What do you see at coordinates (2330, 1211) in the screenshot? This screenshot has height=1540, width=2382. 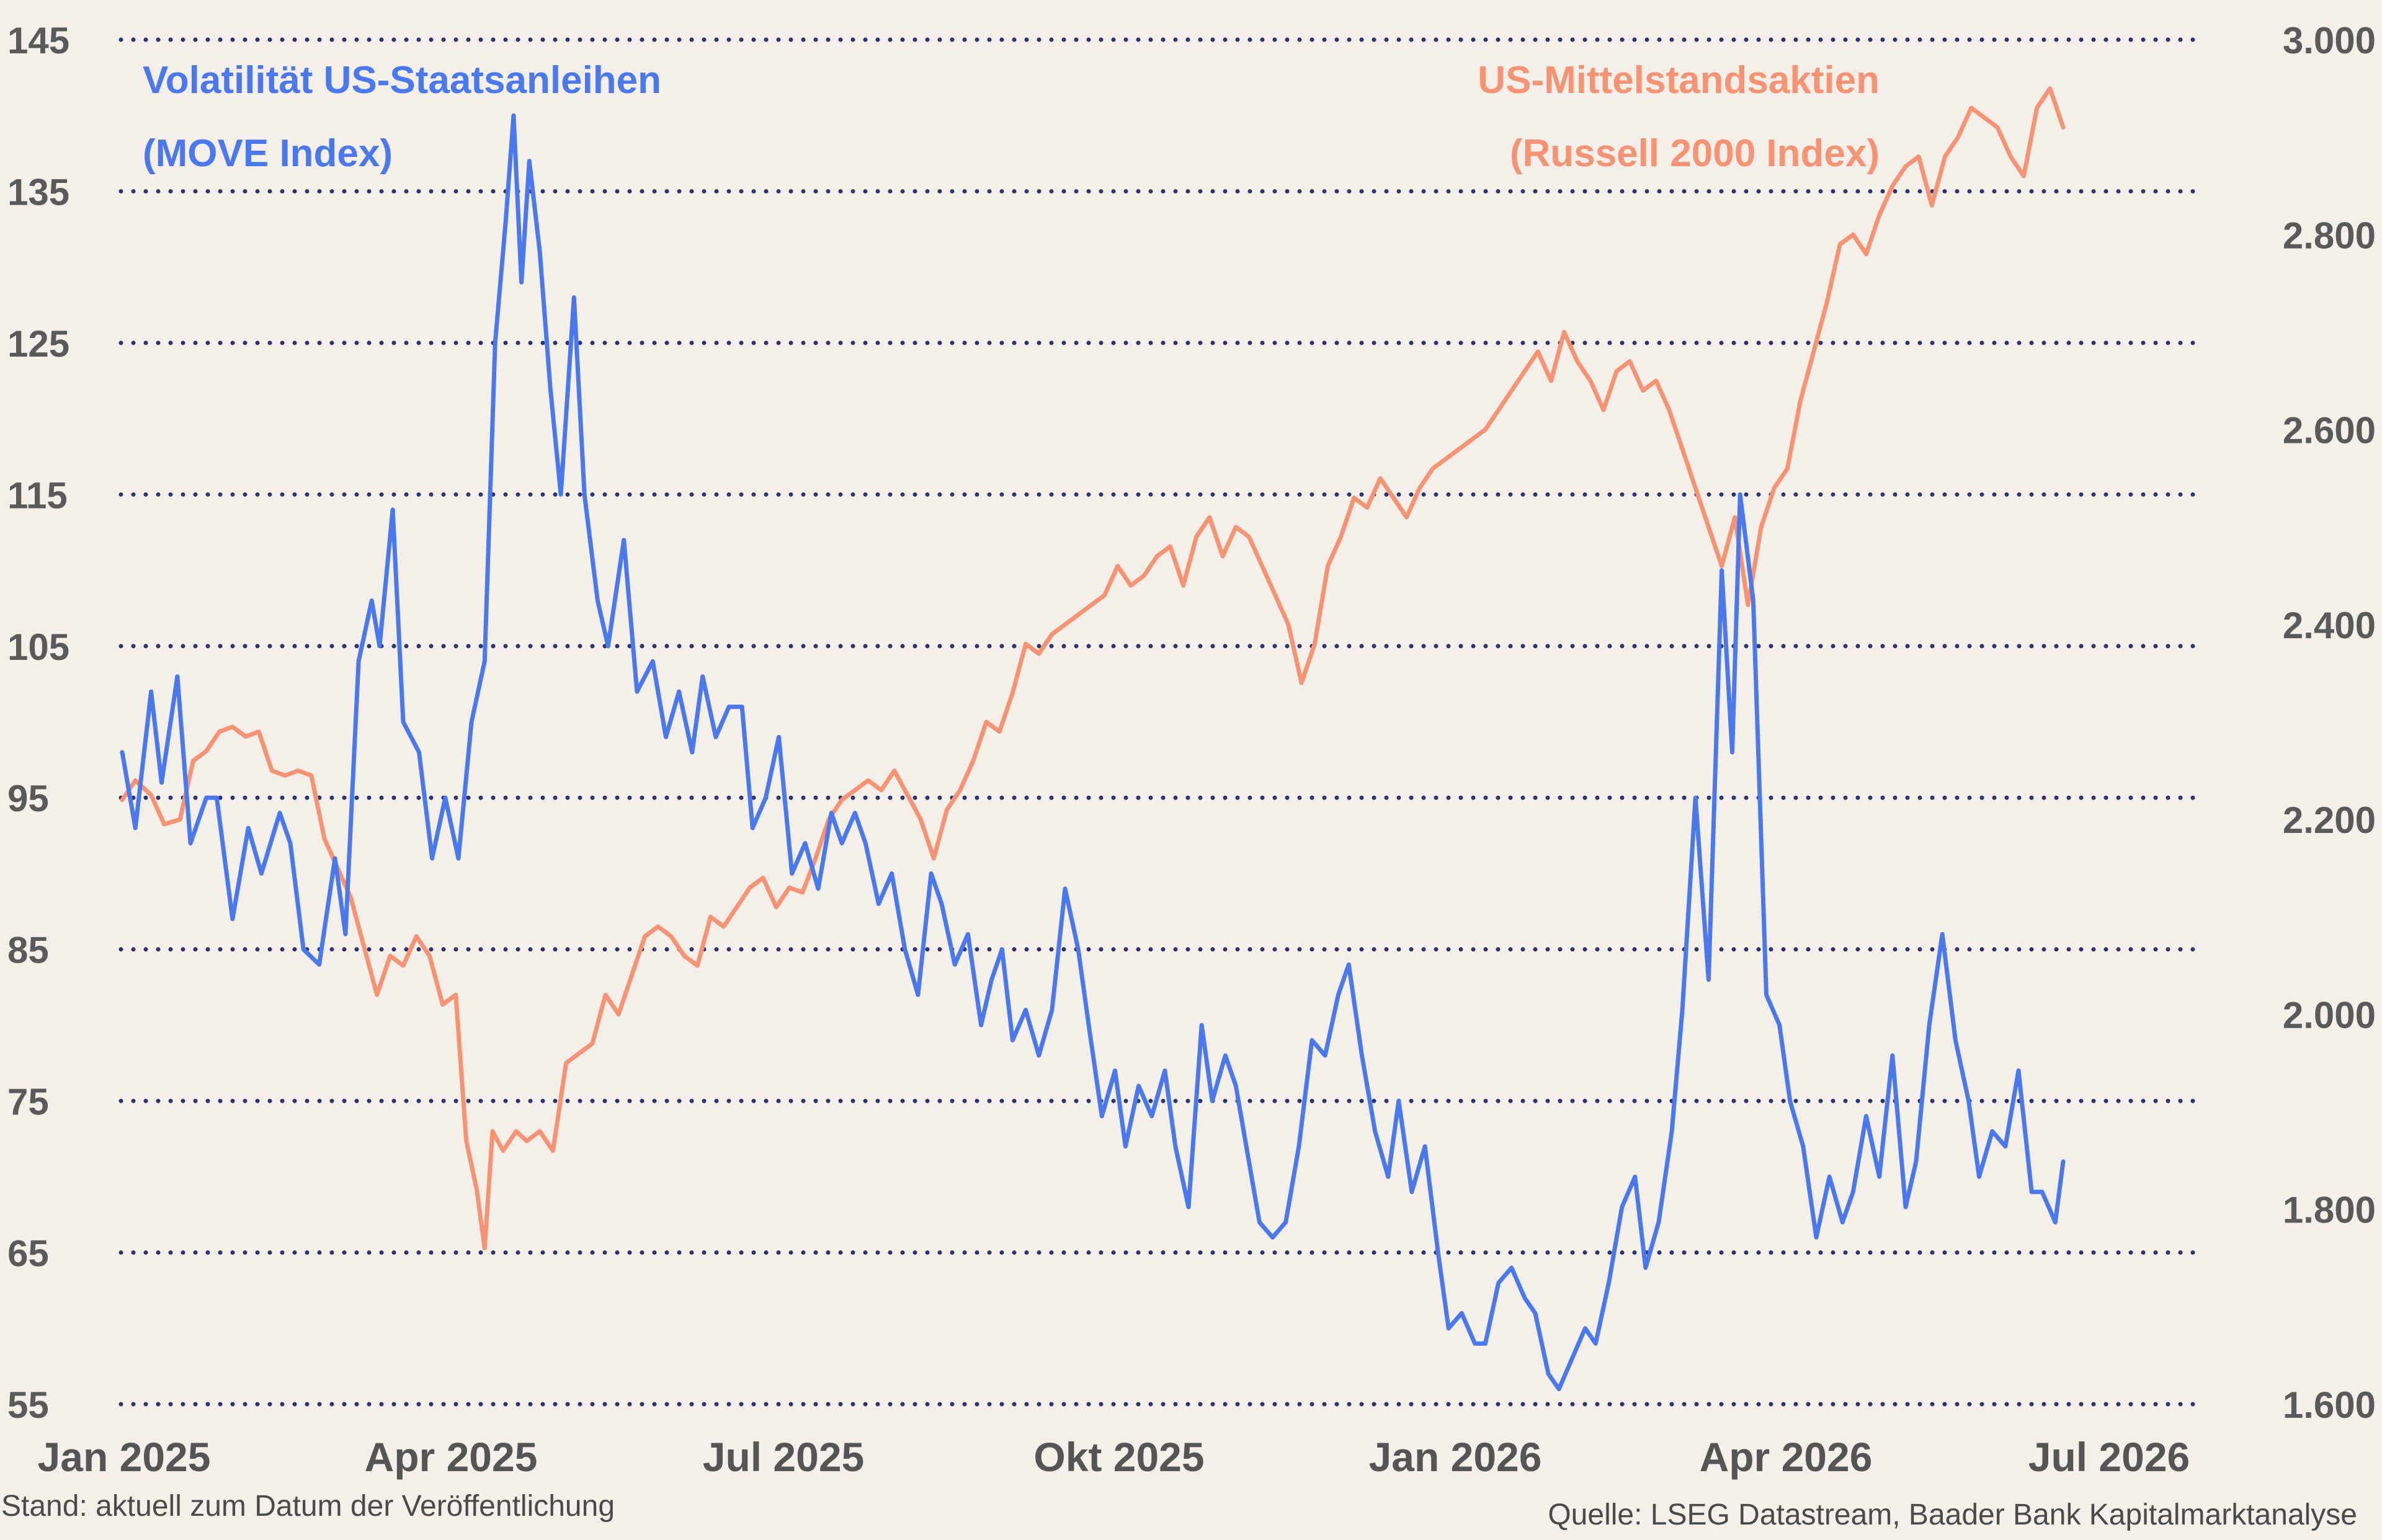 I see `right-tick-label: 1.800` at bounding box center [2330, 1211].